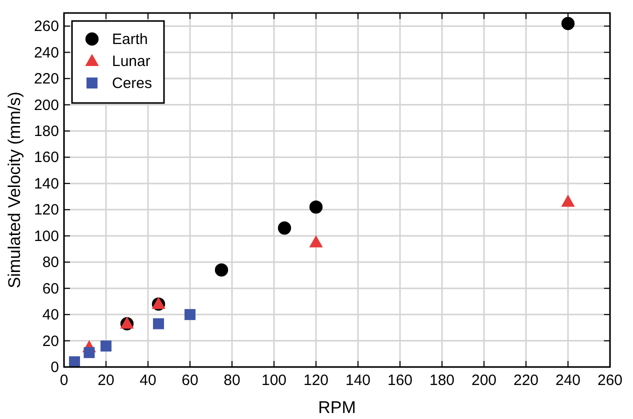 Image resolution: width=633 pixels, height=419 pixels. What do you see at coordinates (46, 27) in the screenshot?
I see `y-tick-label: 260` at bounding box center [46, 27].